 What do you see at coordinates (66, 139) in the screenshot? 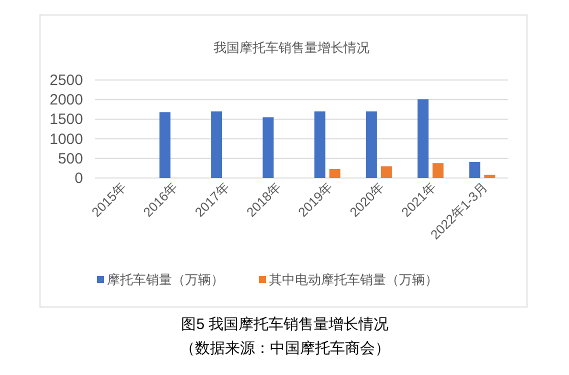
I see `y-tick-label: 1000` at bounding box center [66, 139].